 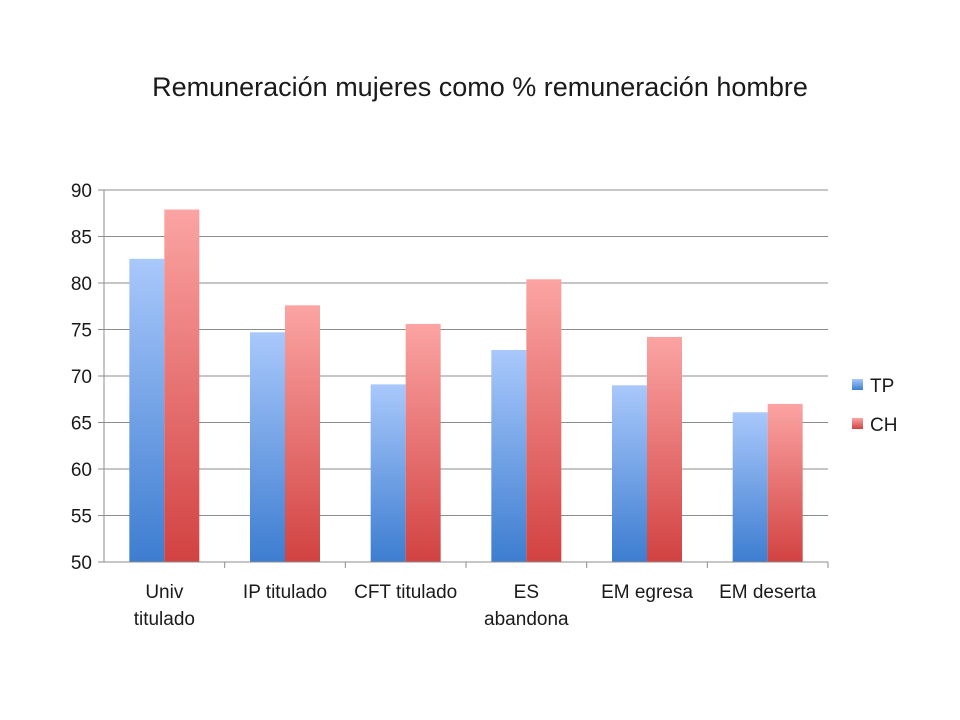 I want to click on y-tick-label: 90, so click(x=81, y=191).